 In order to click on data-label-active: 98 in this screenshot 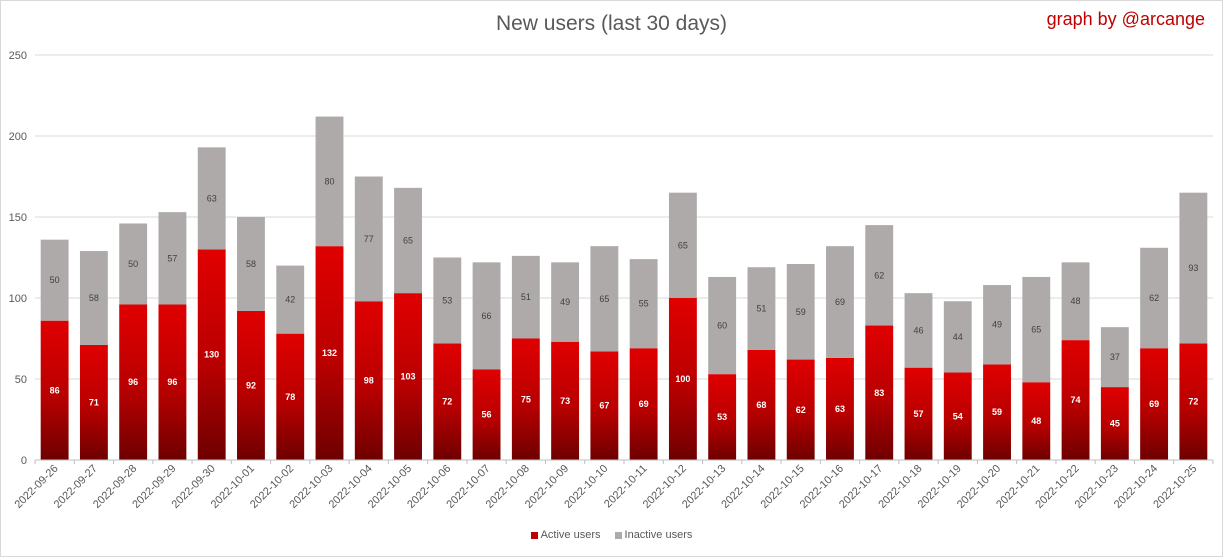, I will do `click(369, 381)`.